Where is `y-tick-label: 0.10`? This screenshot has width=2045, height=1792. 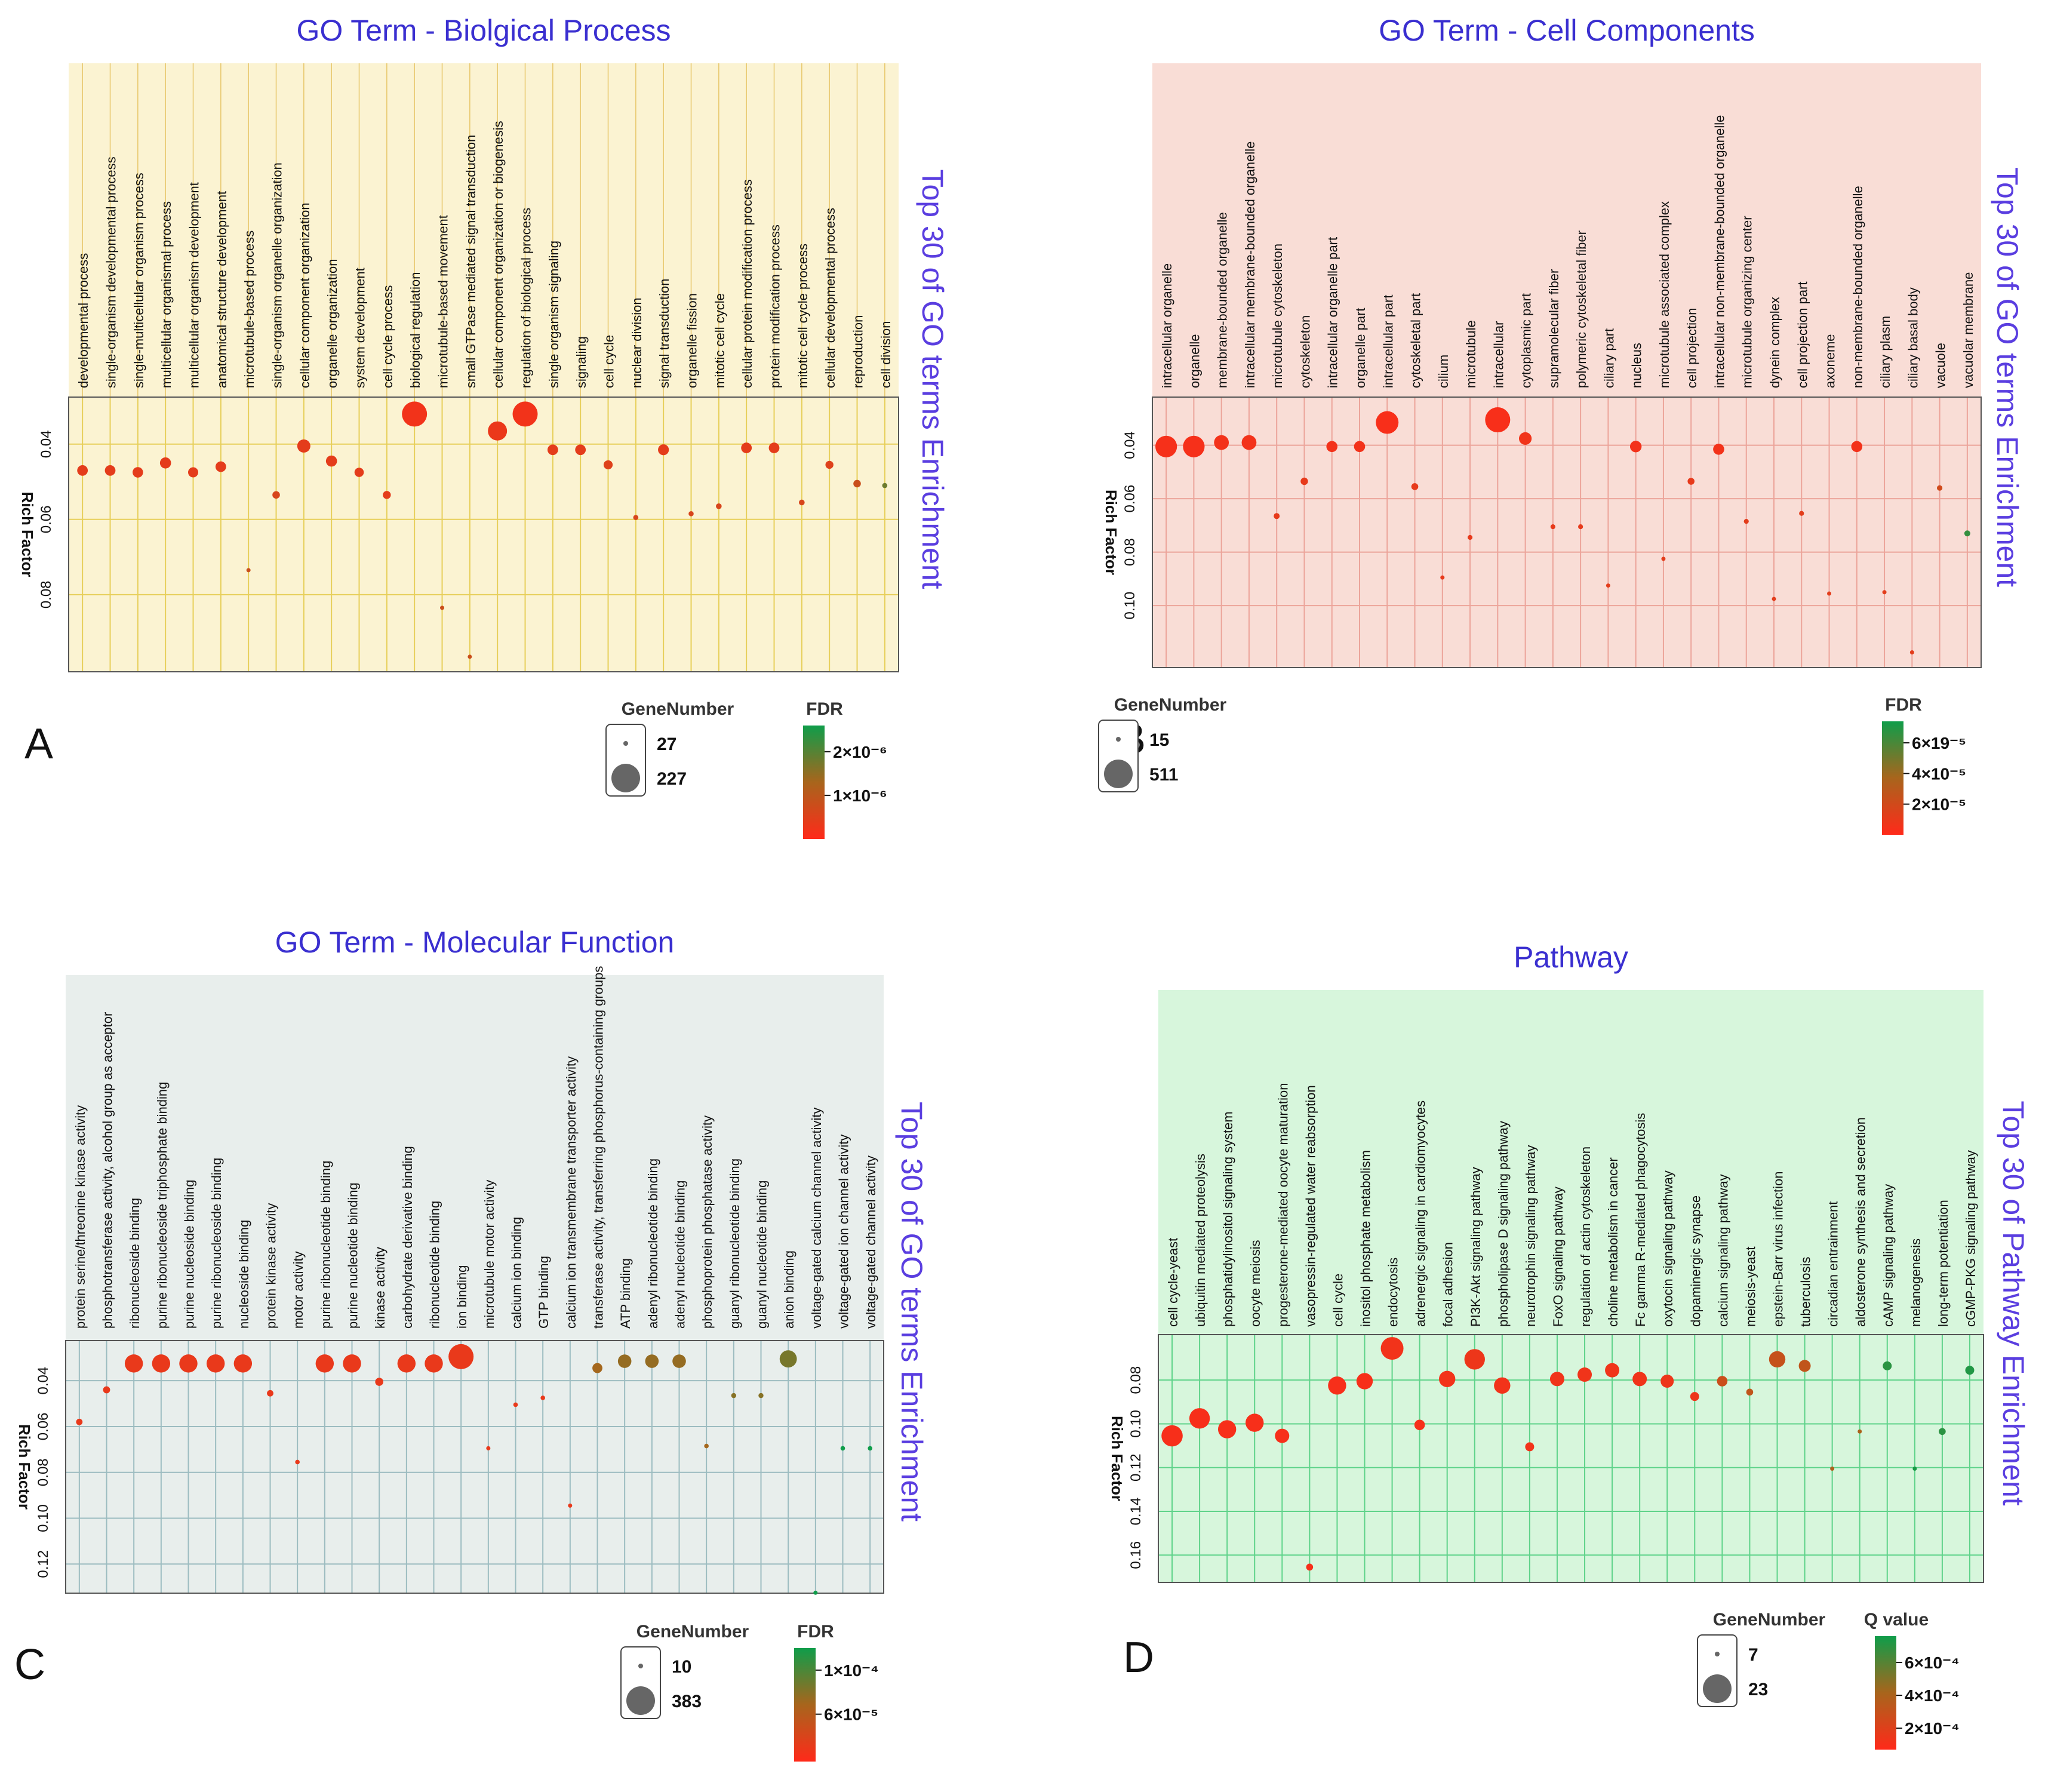 y-tick-label: 0.10 is located at coordinates (1136, 1424).